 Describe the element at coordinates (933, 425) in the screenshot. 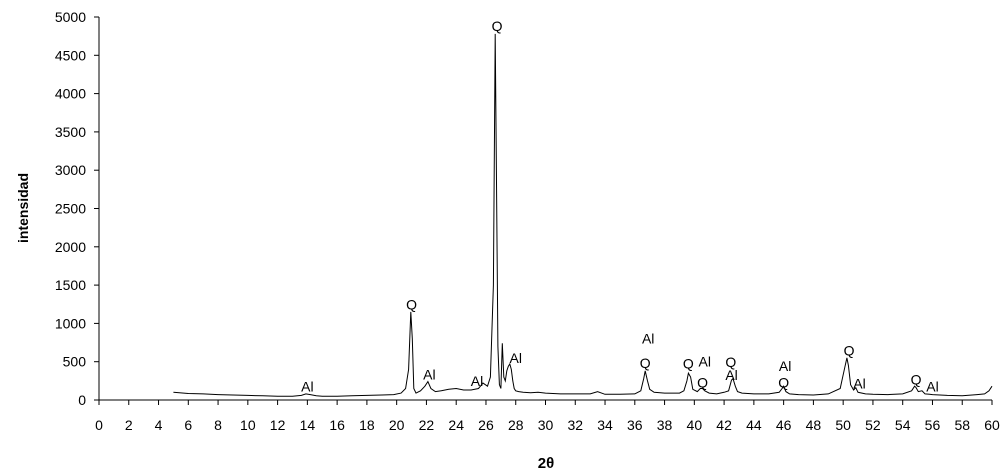

I see `x-tick-label: 56` at that location.